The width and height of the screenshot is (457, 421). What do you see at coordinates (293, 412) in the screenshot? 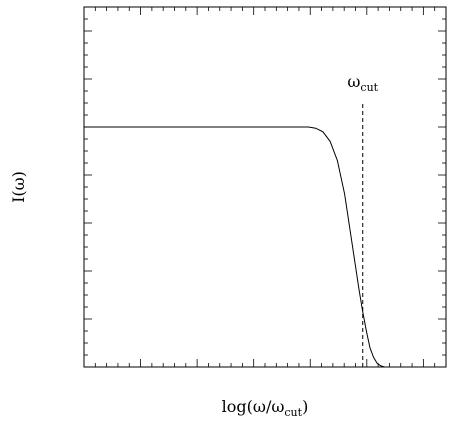
I see `x-axis-label-sub: cut` at bounding box center [293, 412].